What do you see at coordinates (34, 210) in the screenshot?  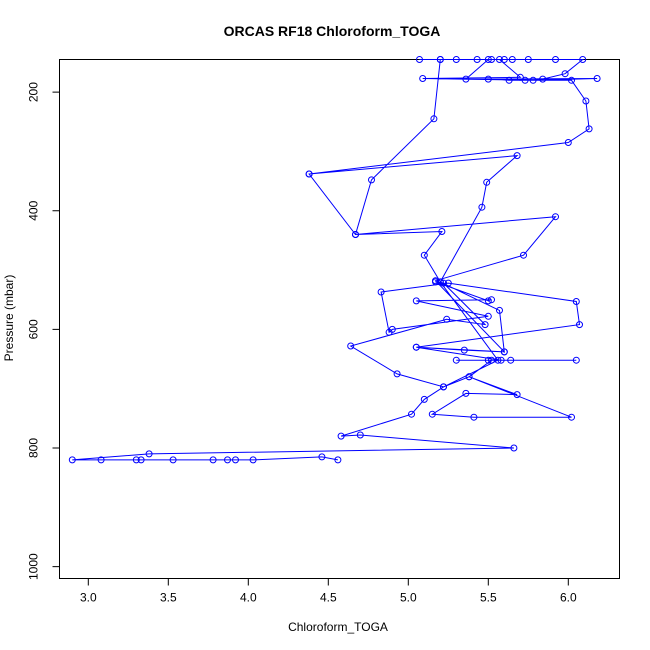 I see `y-tick-label: 400` at bounding box center [34, 210].